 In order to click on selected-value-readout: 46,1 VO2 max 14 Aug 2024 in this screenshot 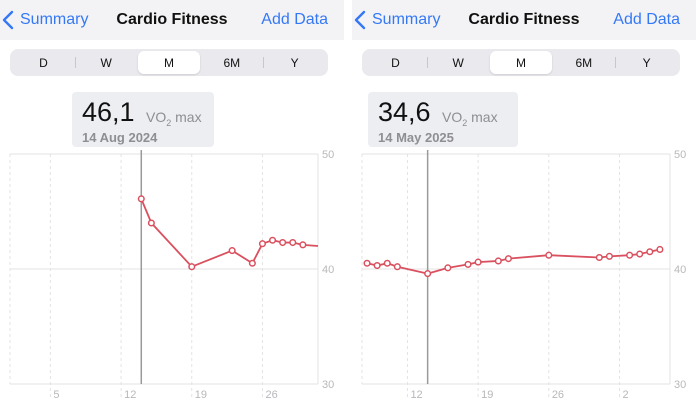, I will do `click(143, 119)`.